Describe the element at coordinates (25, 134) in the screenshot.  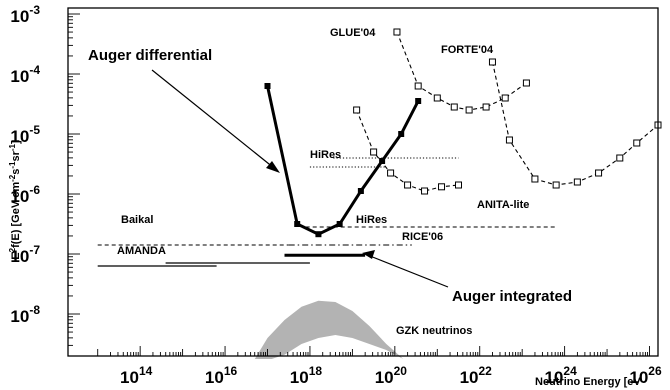
I see `y-tick-label--5: 10⁻⁵` at that location.